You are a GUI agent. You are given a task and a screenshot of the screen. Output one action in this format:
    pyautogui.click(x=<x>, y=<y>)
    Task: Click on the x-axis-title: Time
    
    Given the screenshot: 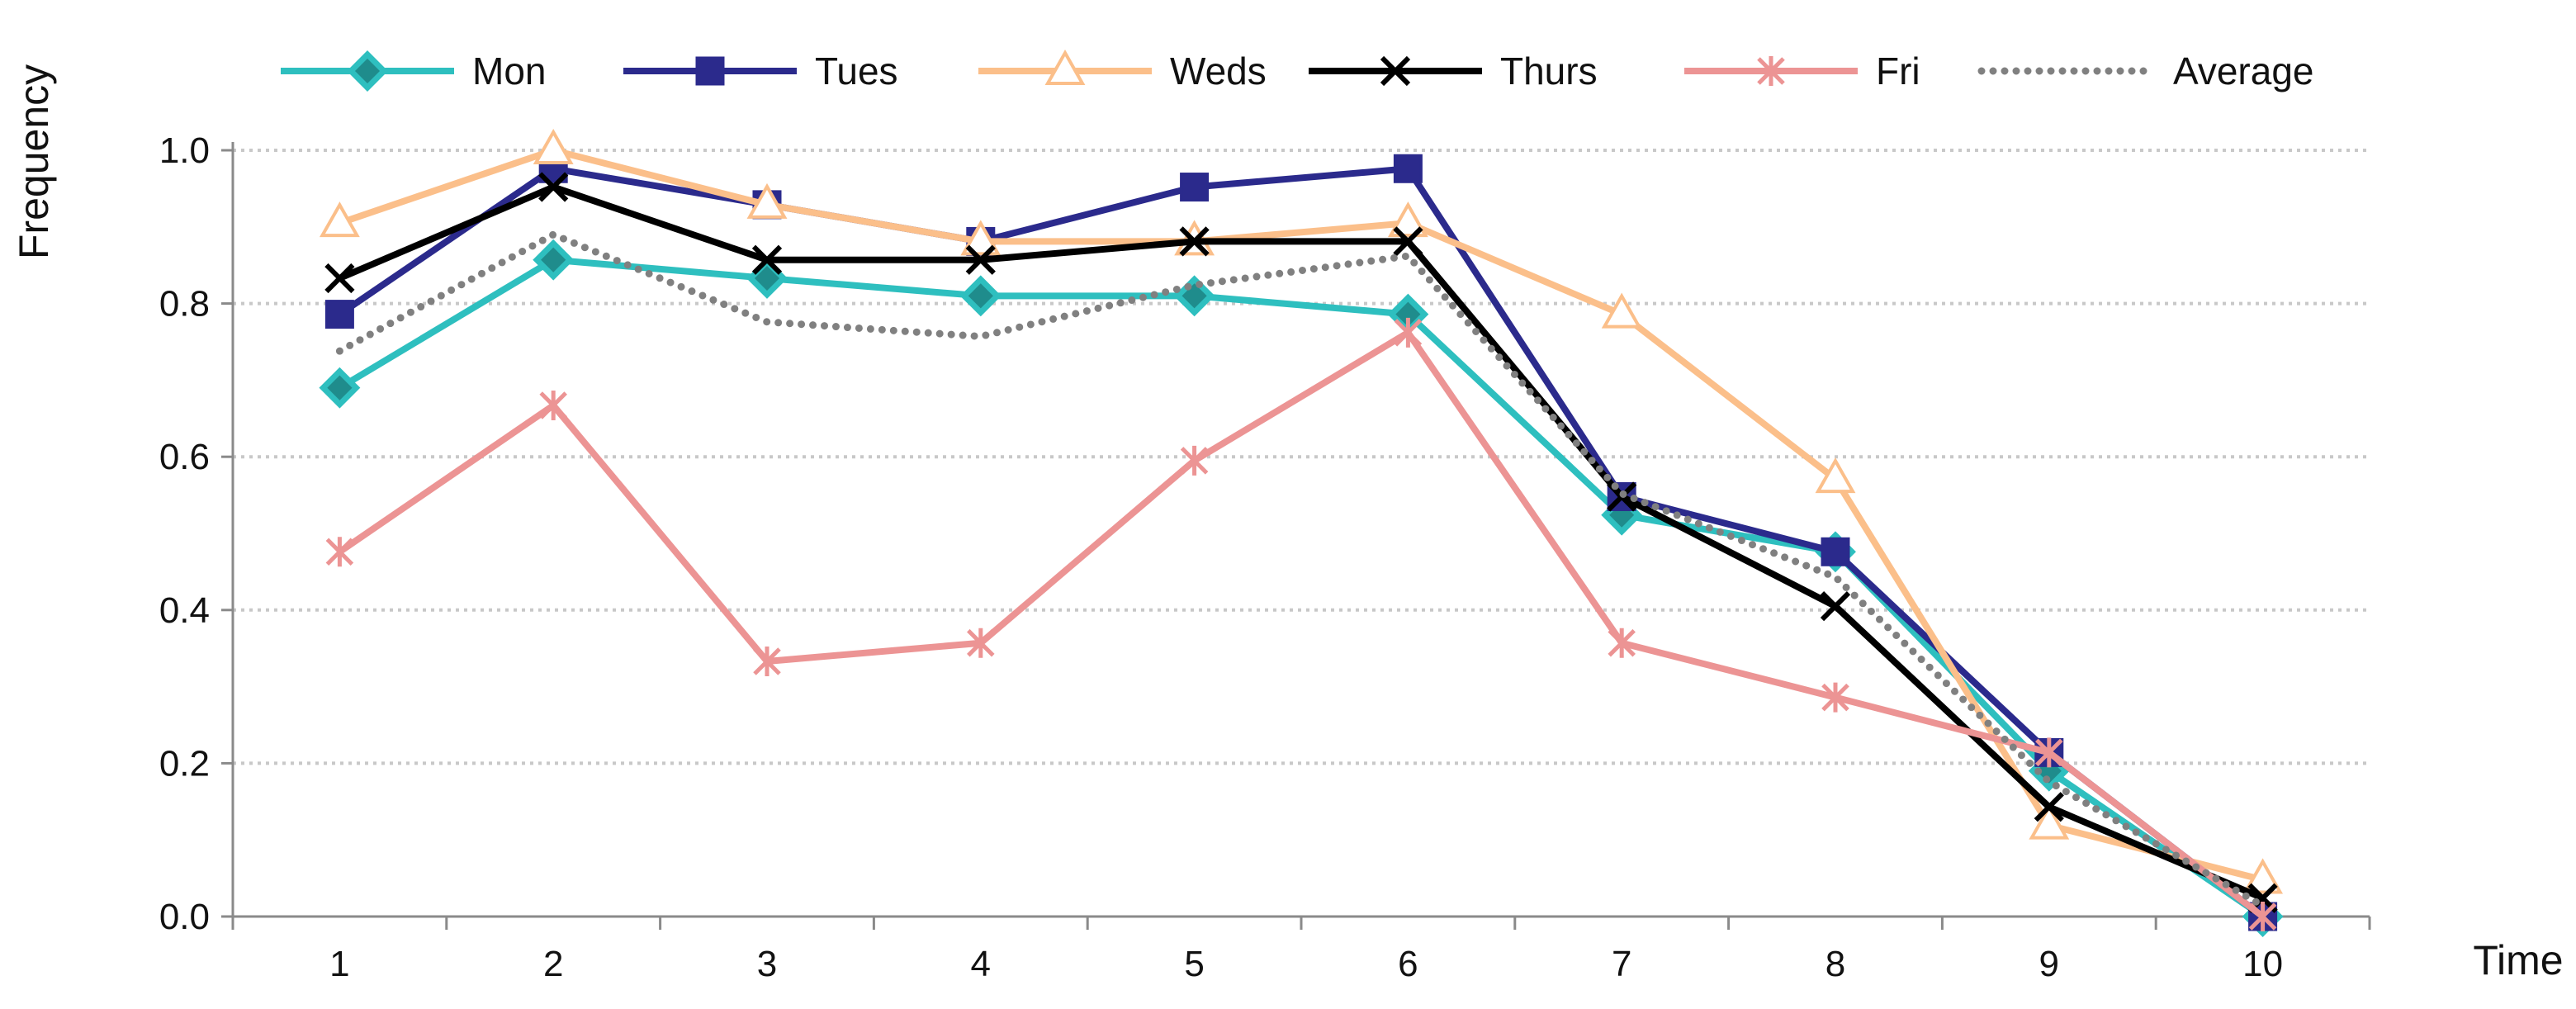 What is the action you would take?
    pyautogui.click(x=2518, y=960)
    